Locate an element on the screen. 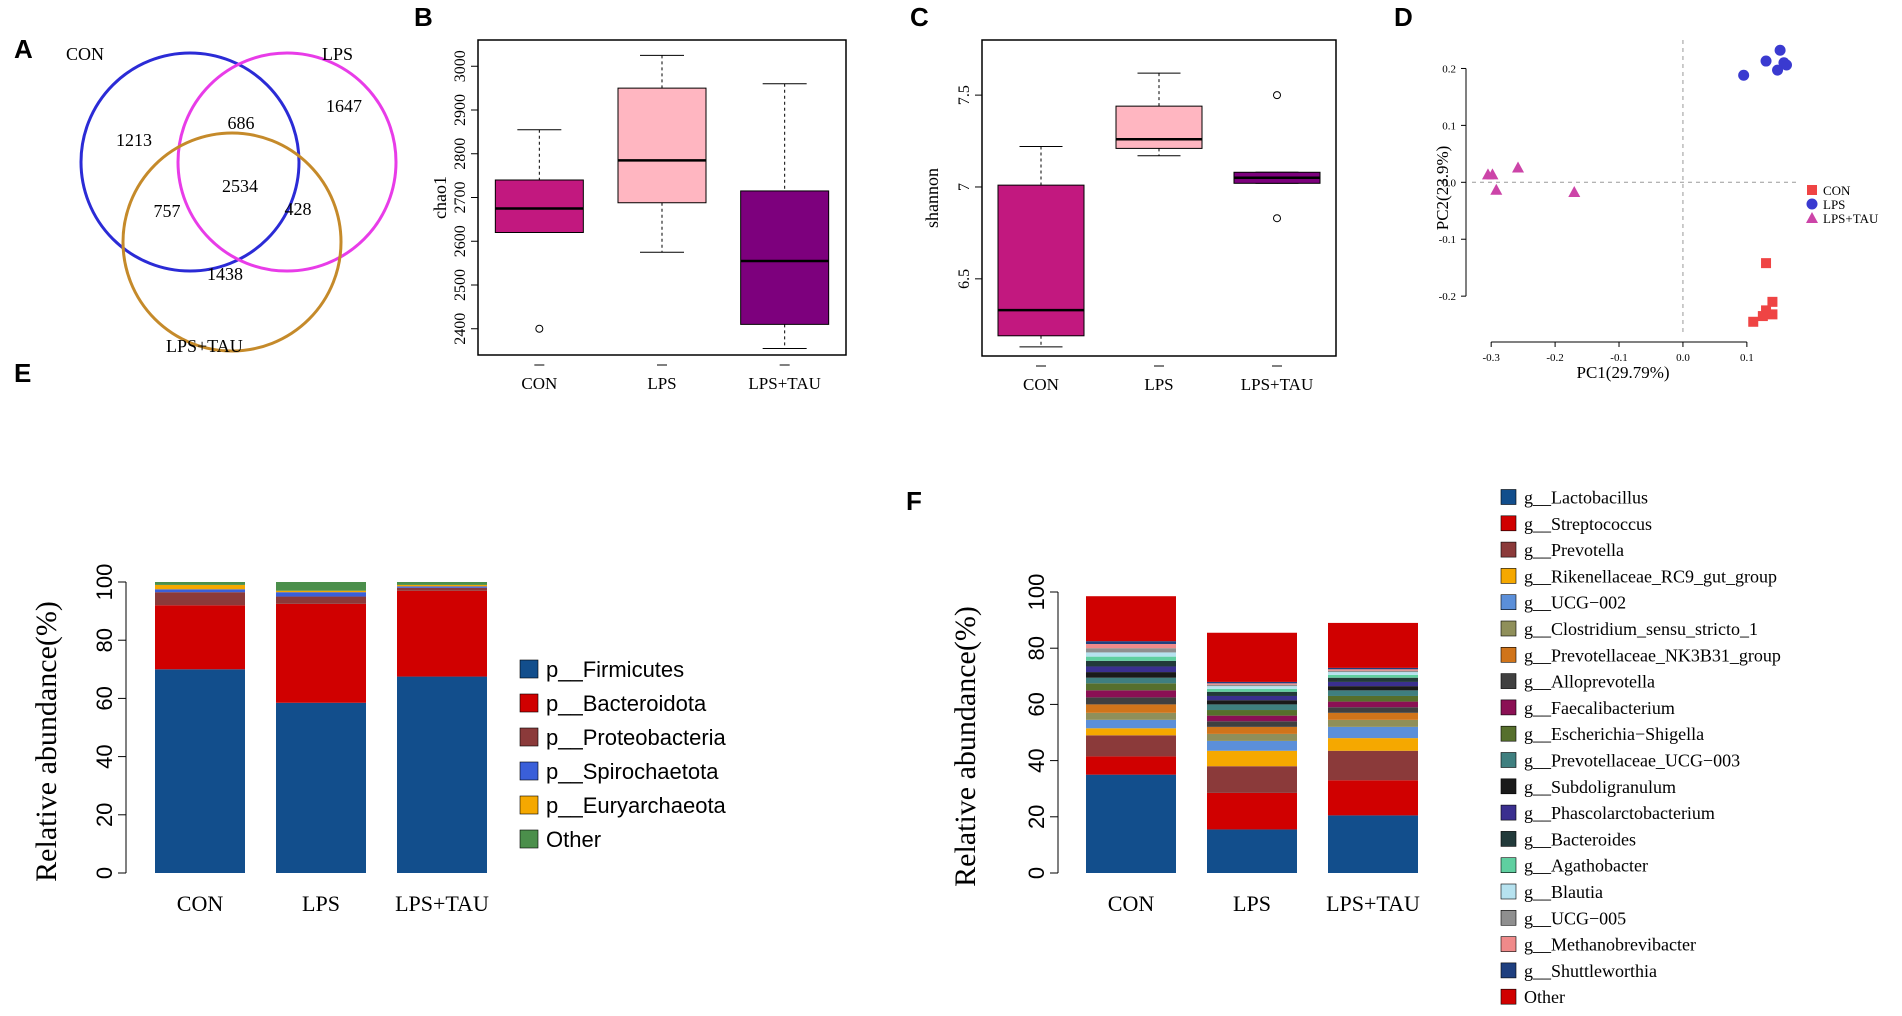 This screenshot has height=1016, width=1902. venn-circle-con is located at coordinates (190, 162).